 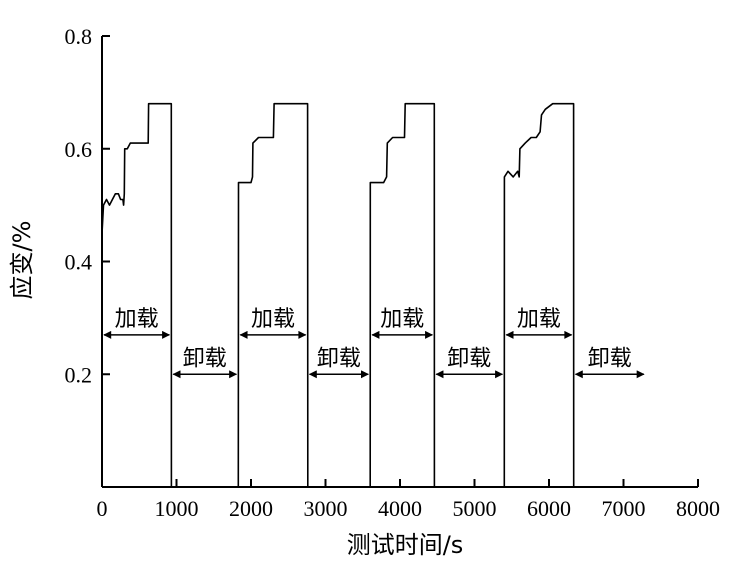 What do you see at coordinates (79, 374) in the screenshot?
I see `y-tick-label: 0.2` at bounding box center [79, 374].